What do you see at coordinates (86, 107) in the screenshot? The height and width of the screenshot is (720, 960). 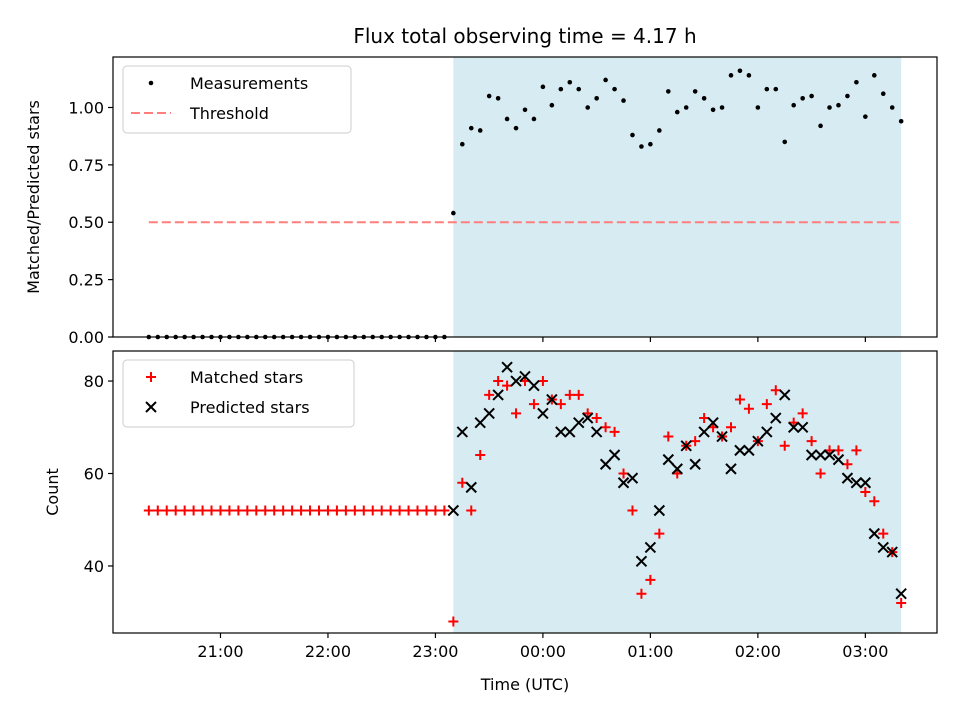 I see `y-tick-label: 1.00` at bounding box center [86, 107].